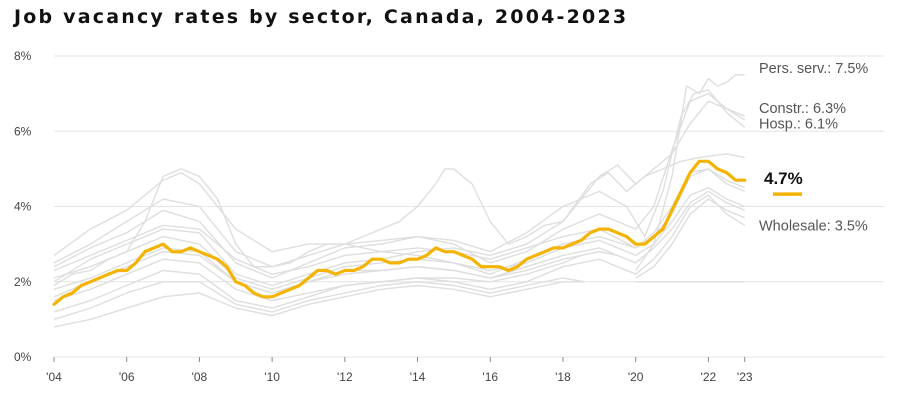 This screenshot has height=401, width=900. I want to click on x-tick-label: '08, so click(200, 377).